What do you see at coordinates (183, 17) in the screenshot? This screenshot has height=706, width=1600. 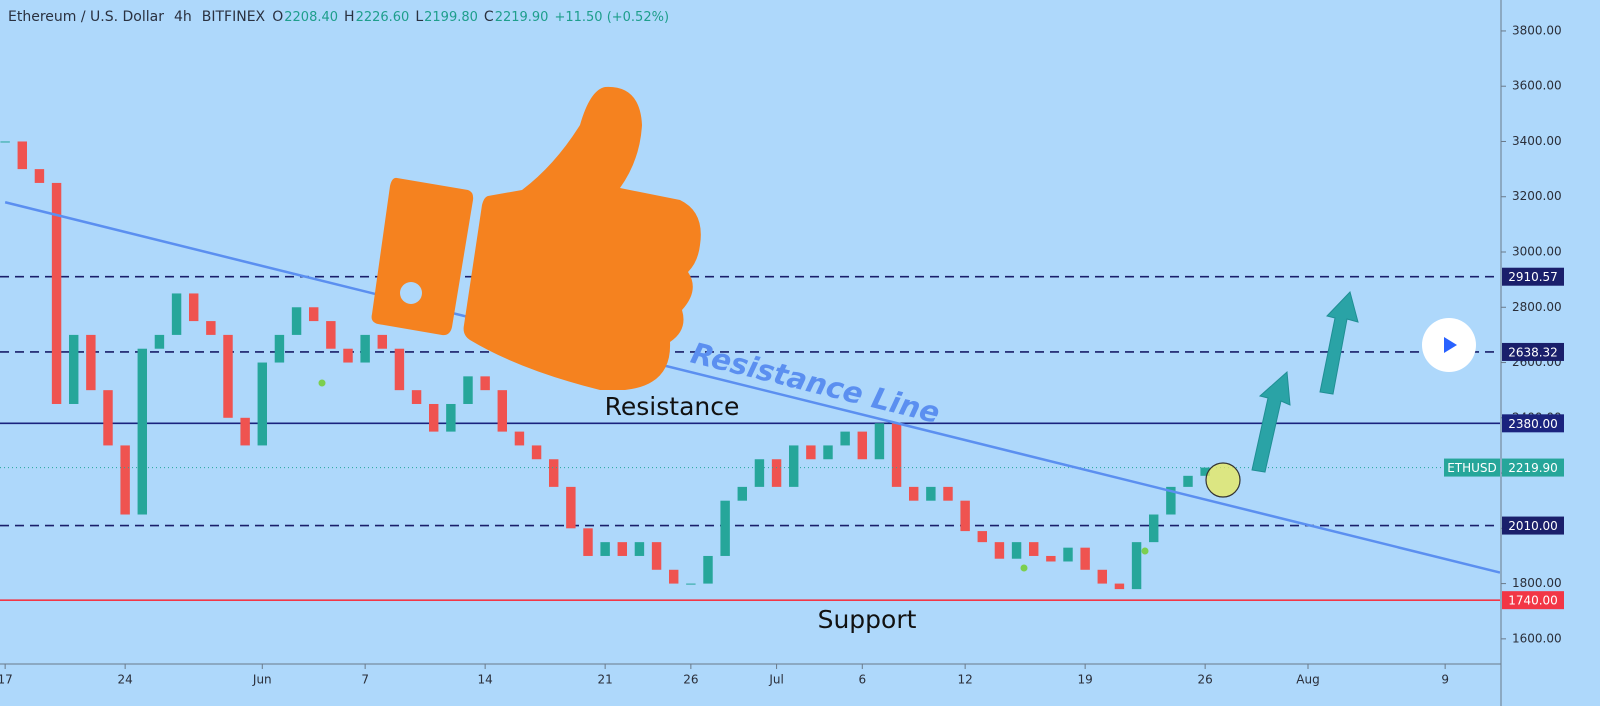 I see `header-item: 4h` at bounding box center [183, 17].